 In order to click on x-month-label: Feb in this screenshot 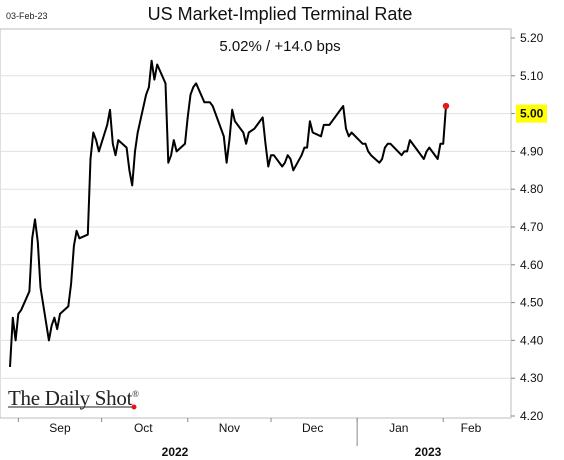, I will do `click(471, 428)`.